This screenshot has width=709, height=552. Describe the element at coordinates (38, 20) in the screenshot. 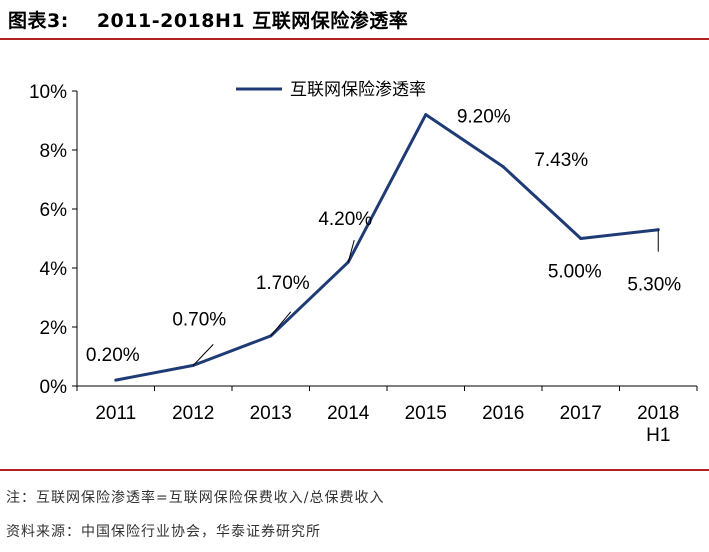

I see `figure-label: 图表3:` at that location.